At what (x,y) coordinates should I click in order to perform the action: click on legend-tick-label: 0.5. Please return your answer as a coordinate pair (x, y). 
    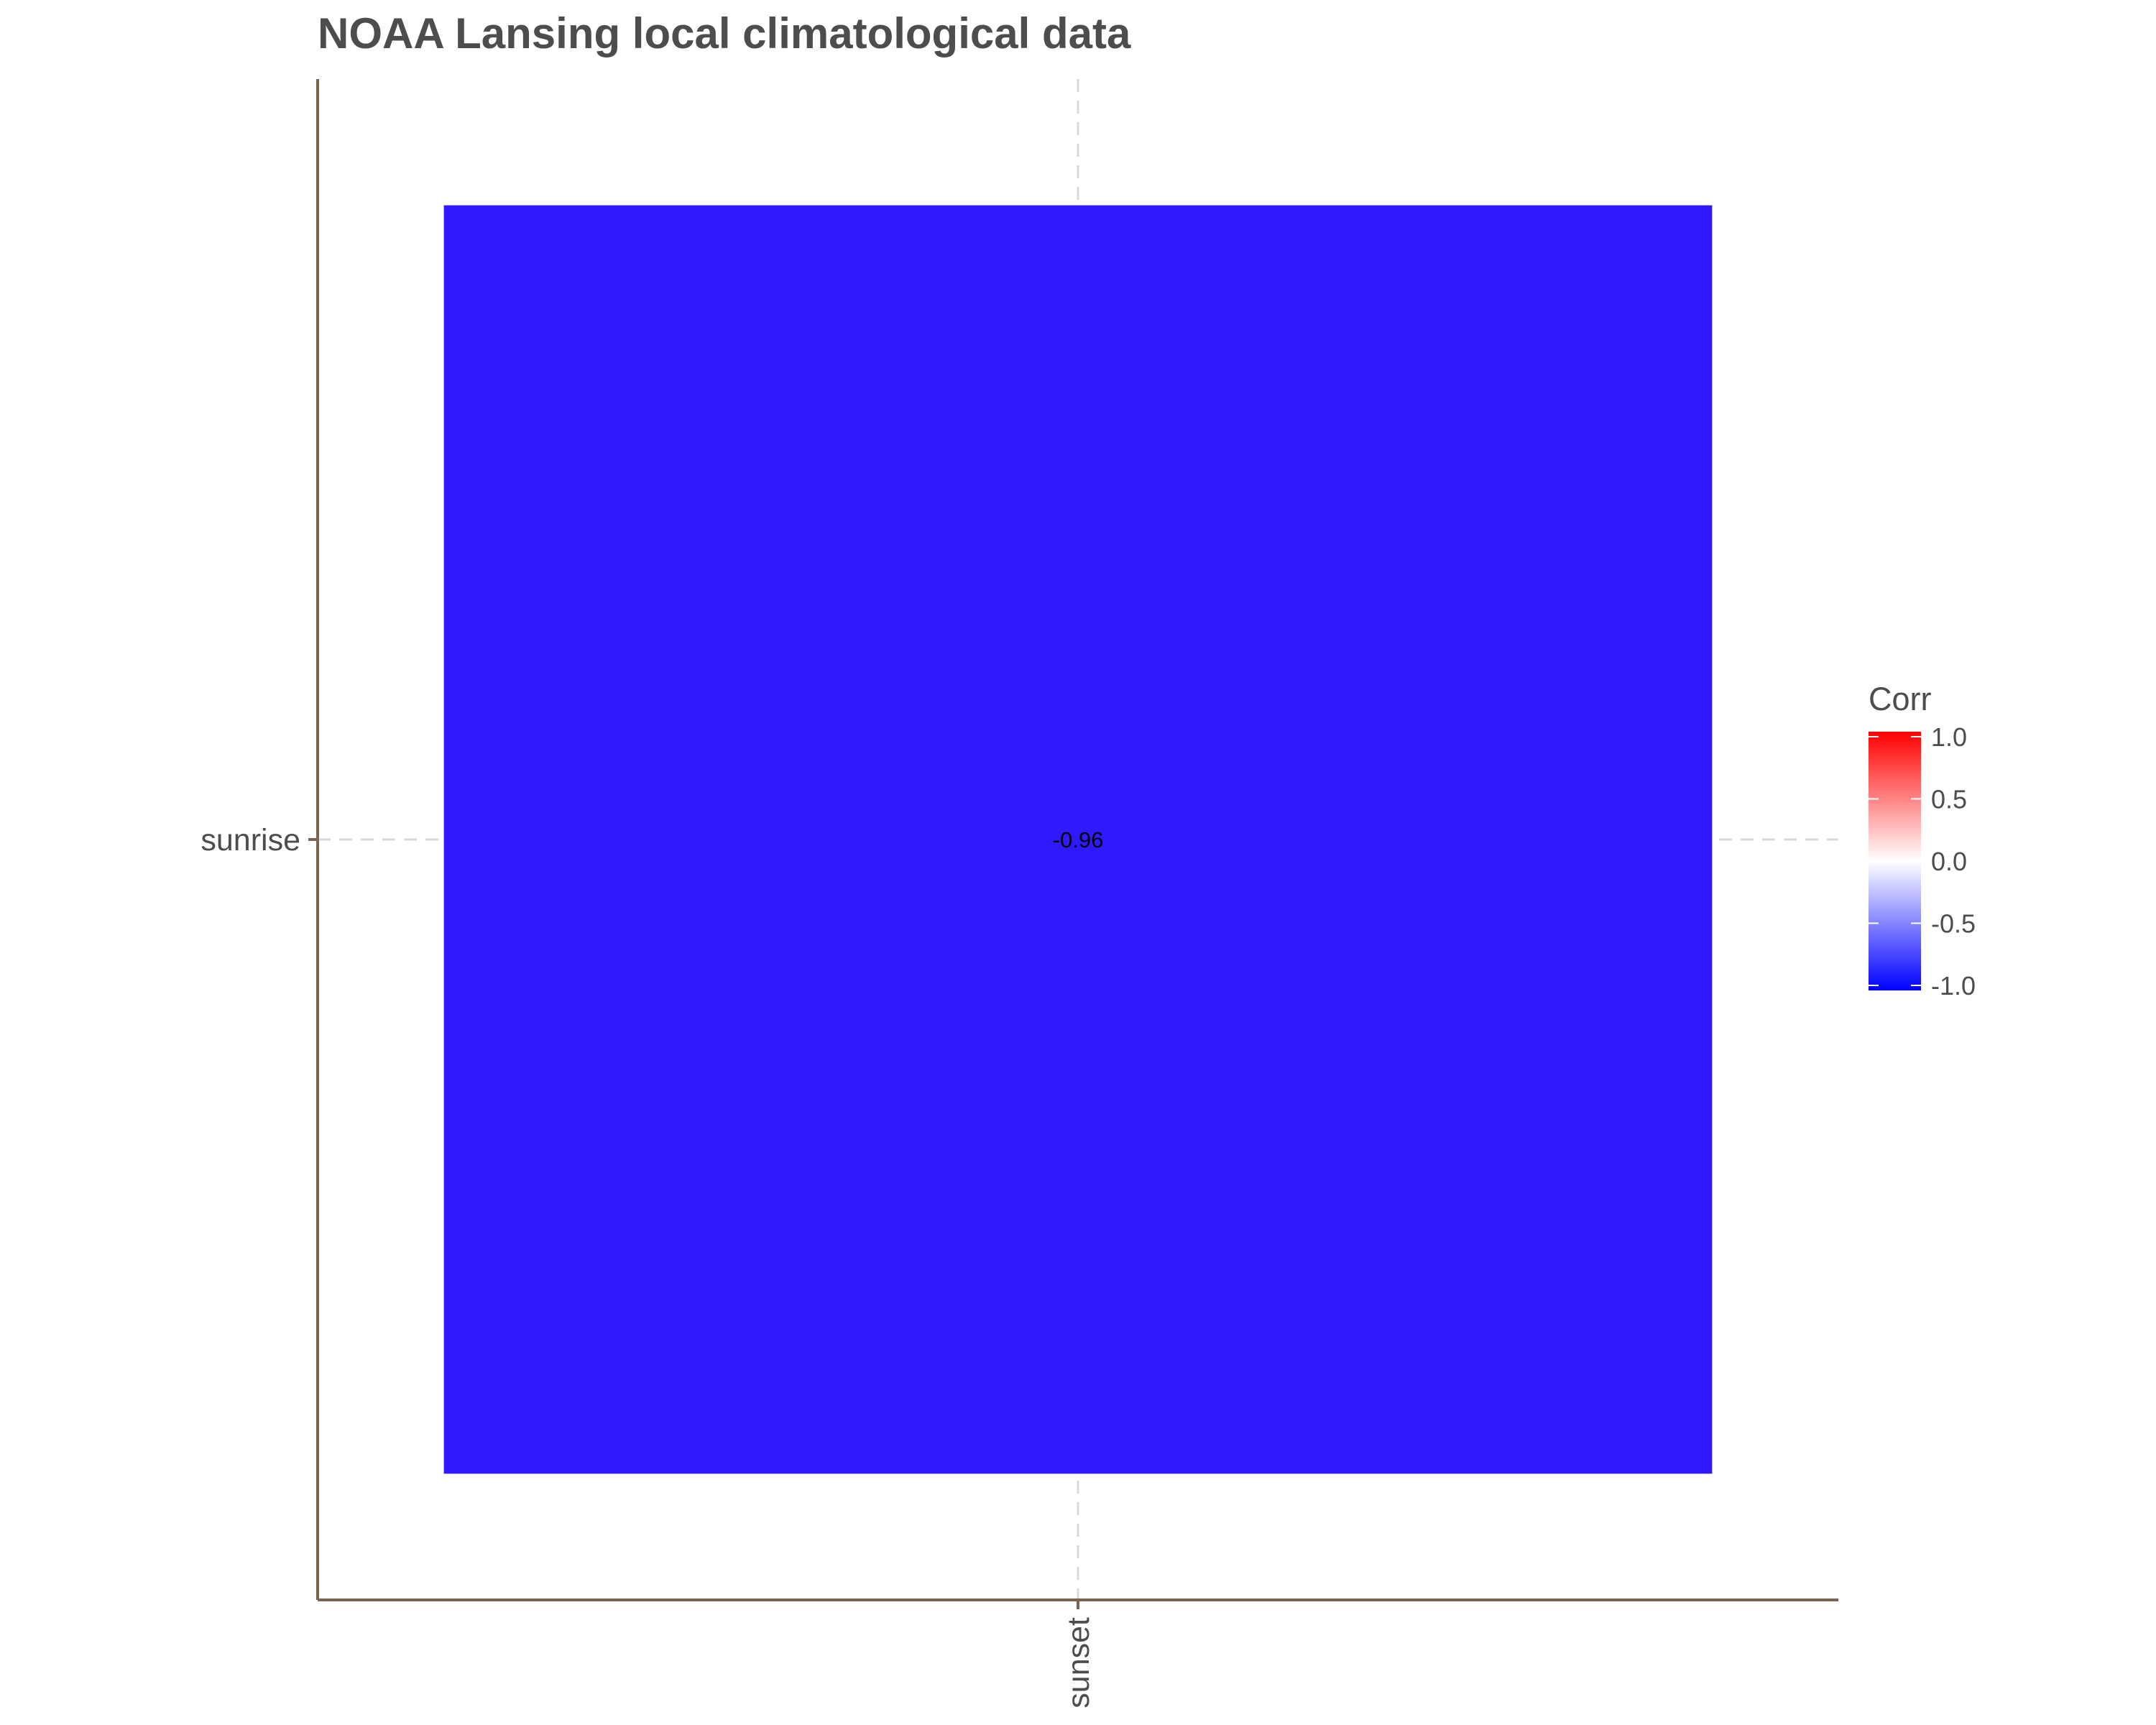
    Looking at the image, I should click on (1949, 799).